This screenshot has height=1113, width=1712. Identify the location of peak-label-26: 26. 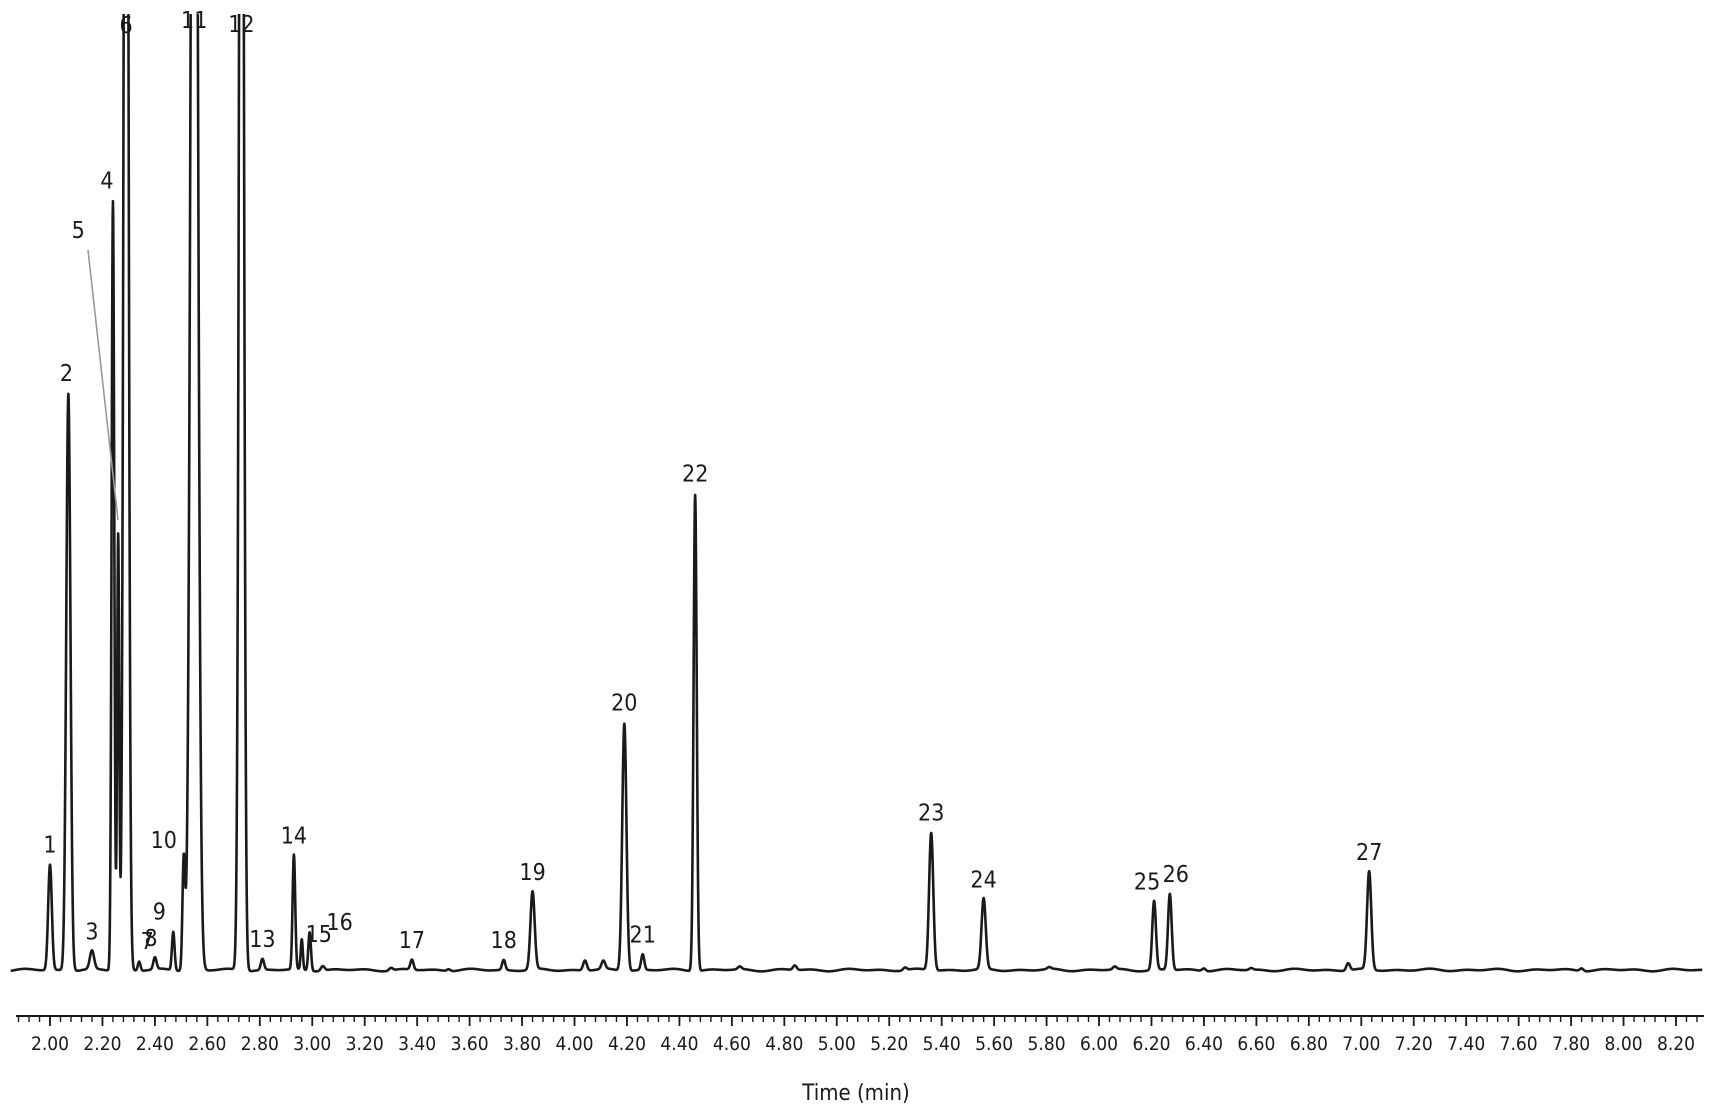
(1176, 875).